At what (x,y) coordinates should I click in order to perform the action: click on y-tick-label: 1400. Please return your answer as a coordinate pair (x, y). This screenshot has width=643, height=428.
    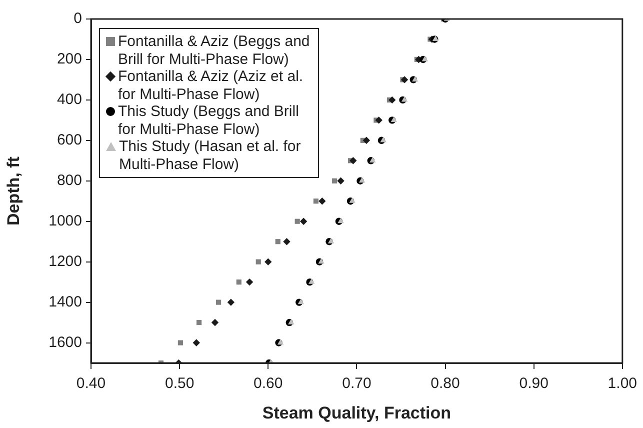
    Looking at the image, I should click on (65, 301).